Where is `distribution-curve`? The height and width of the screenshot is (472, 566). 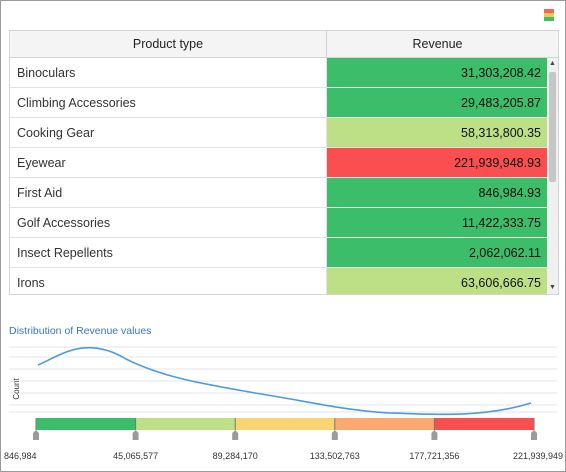
distribution-curve is located at coordinates (284, 381).